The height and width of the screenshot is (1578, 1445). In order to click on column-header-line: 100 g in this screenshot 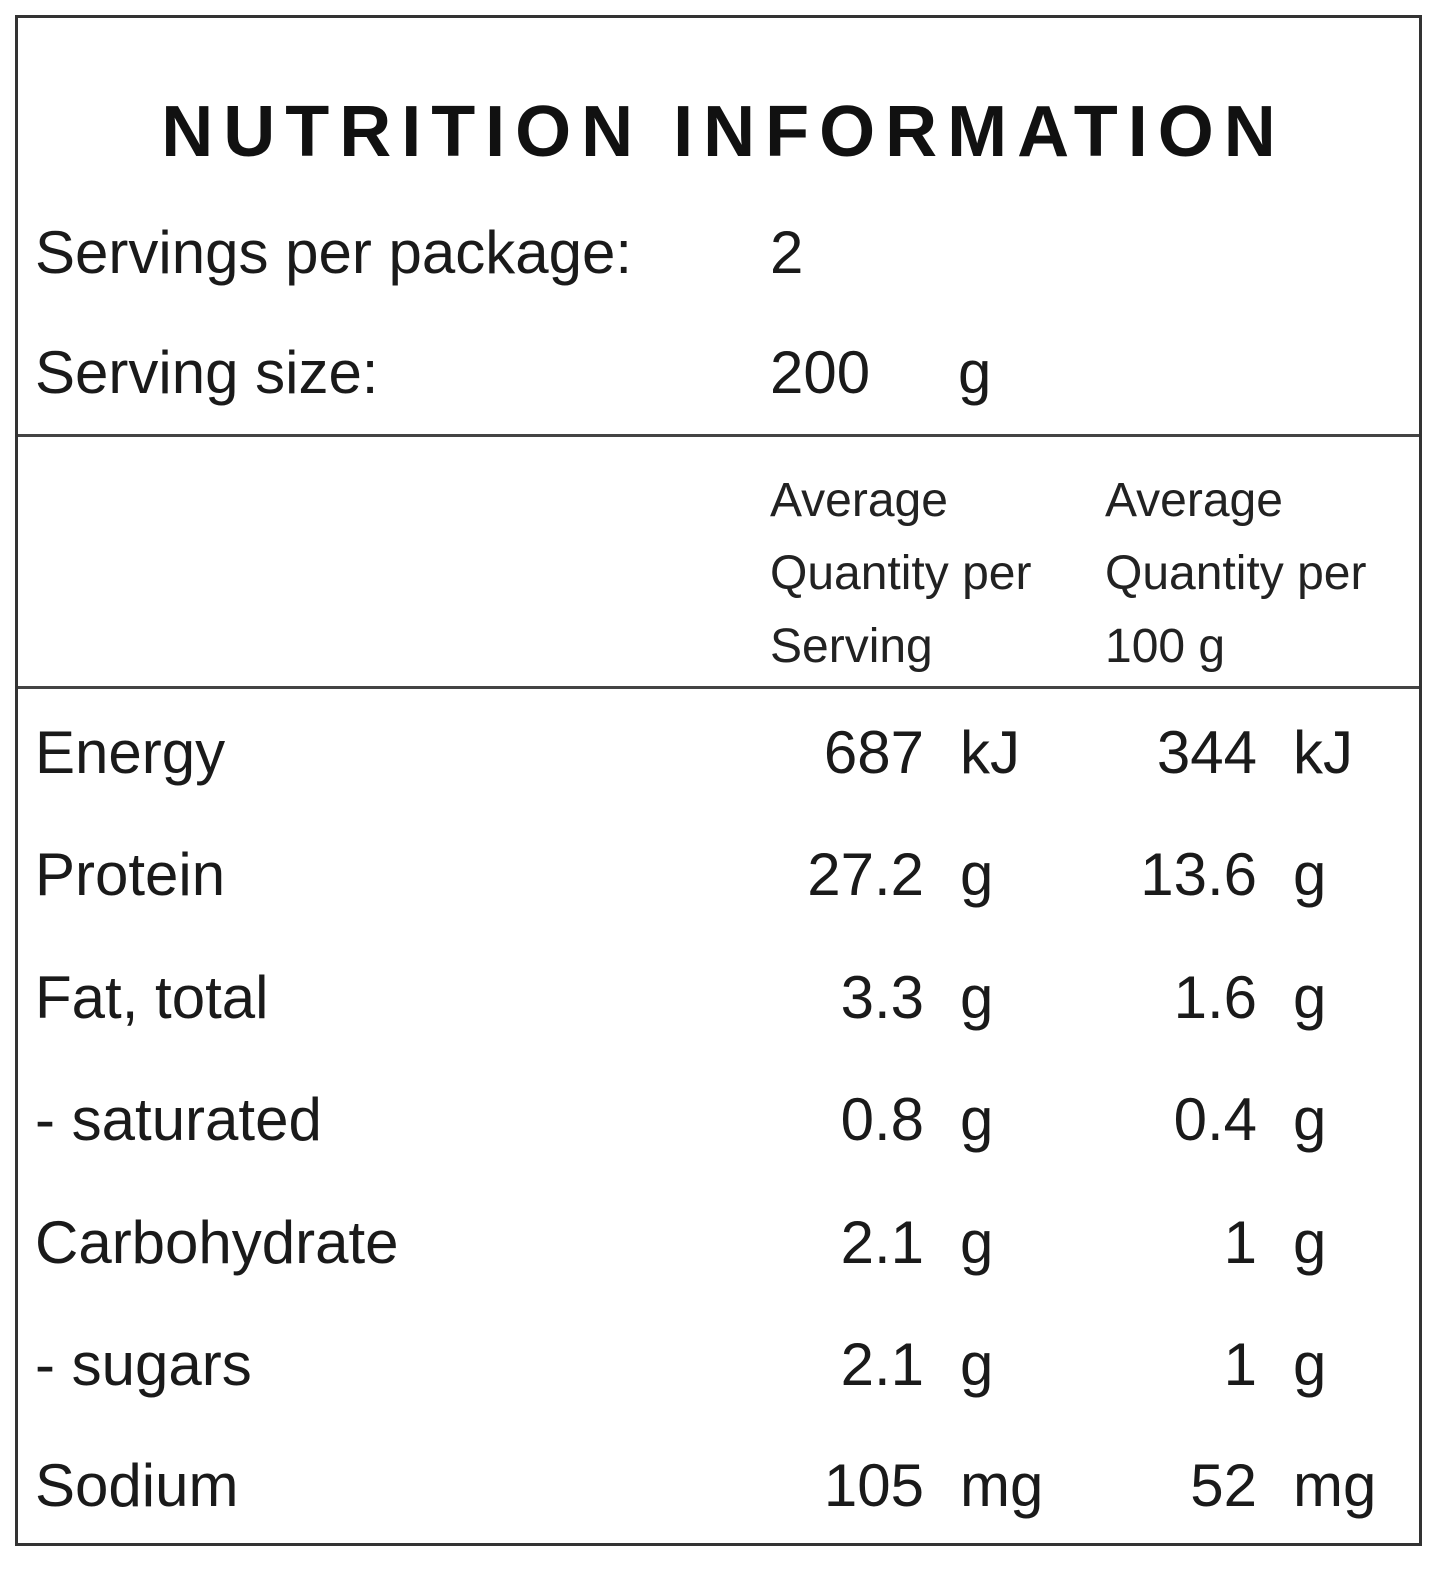, I will do `click(1165, 646)`.